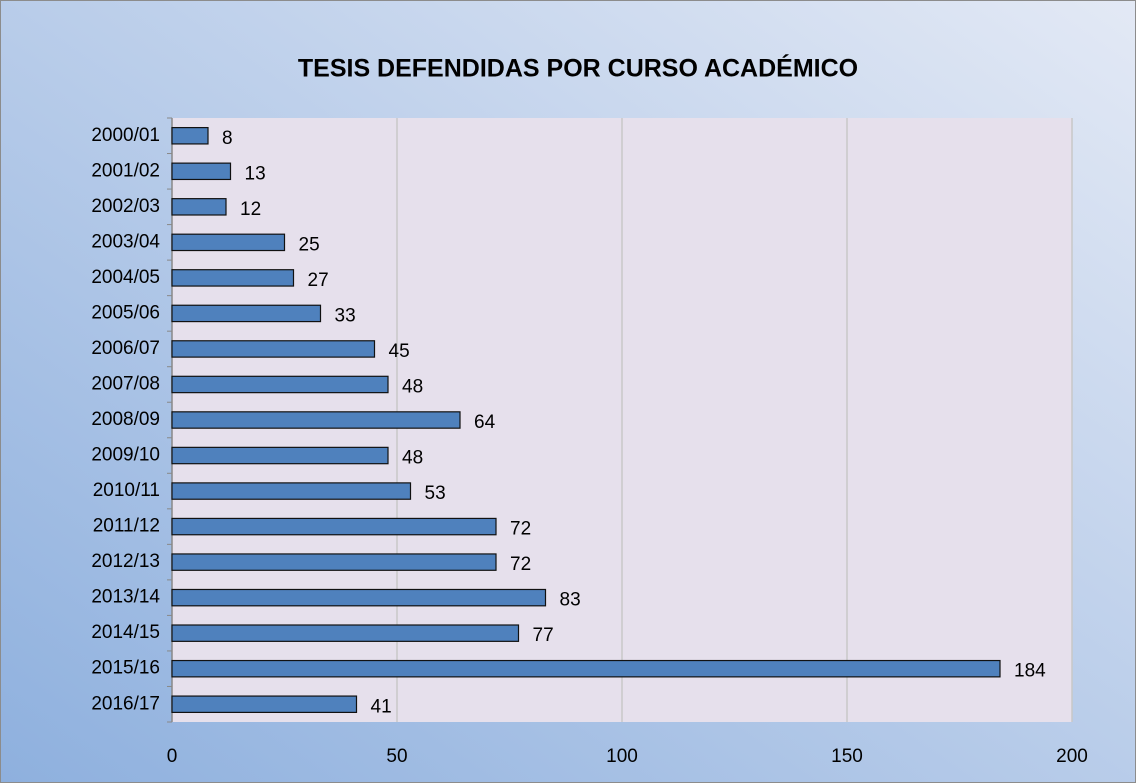  I want to click on data-label: 25, so click(309, 244).